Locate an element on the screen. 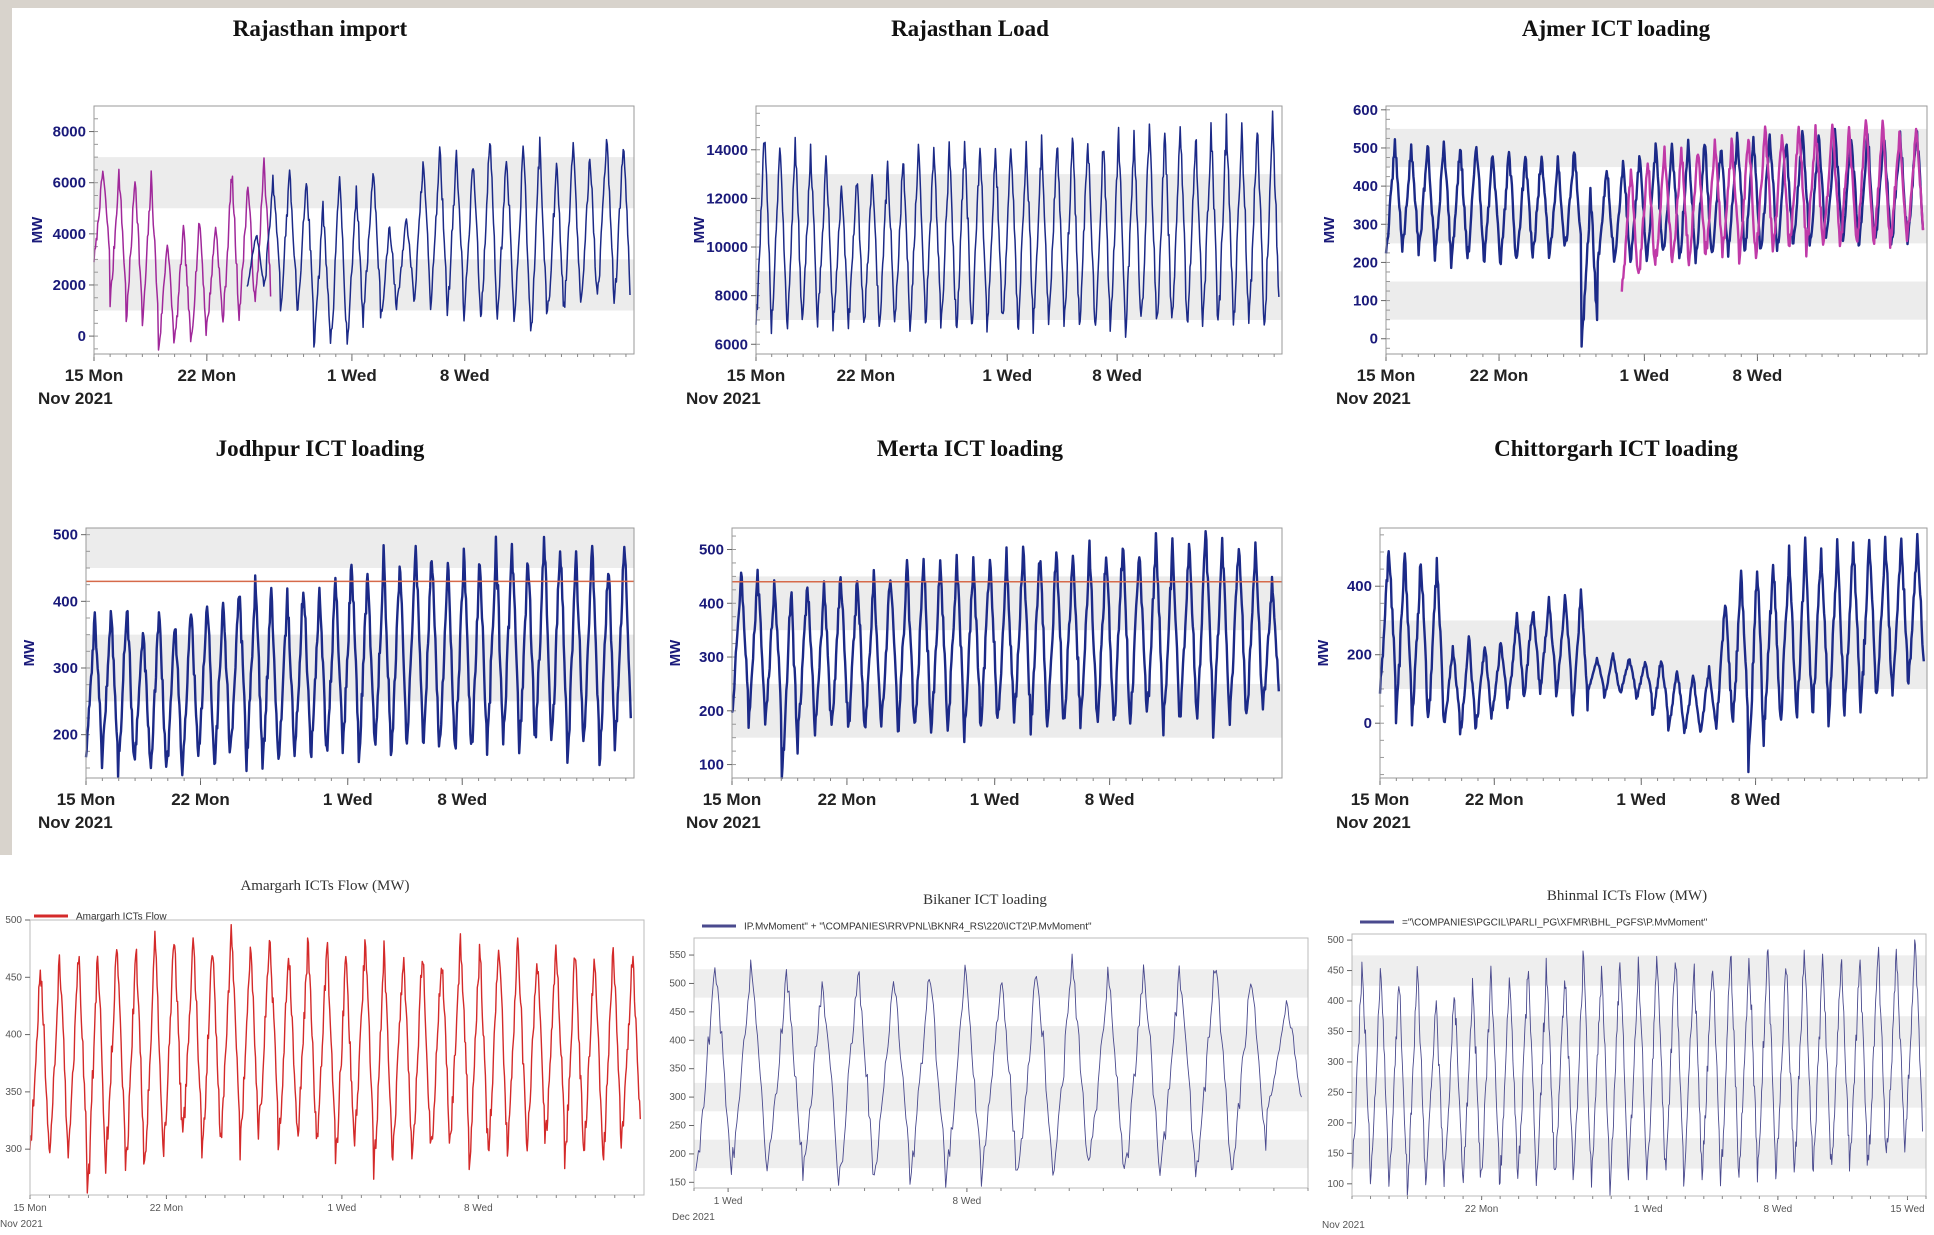 The image size is (1934, 1235). chart-title: Merta ICT loading is located at coordinates (970, 448).